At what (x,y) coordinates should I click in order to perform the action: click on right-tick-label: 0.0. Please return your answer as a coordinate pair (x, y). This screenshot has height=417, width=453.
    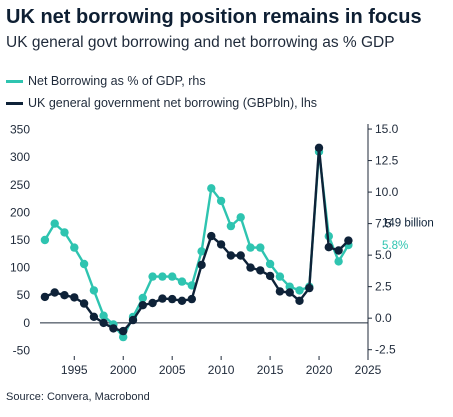
    Looking at the image, I should click on (383, 318).